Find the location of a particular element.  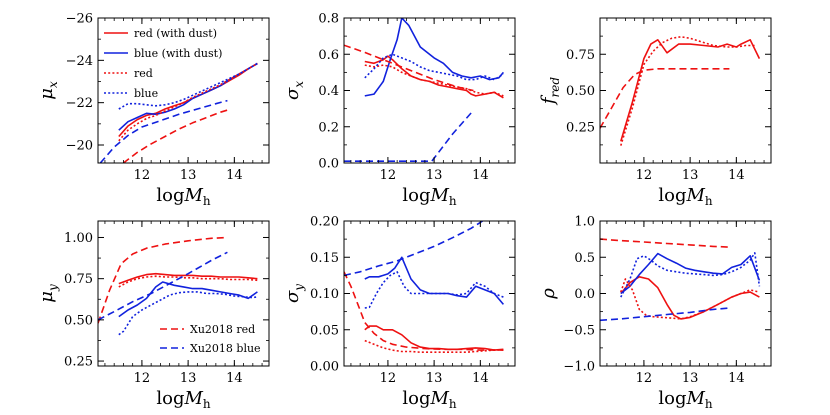

y-tick-label: −26 is located at coordinates (79, 19).